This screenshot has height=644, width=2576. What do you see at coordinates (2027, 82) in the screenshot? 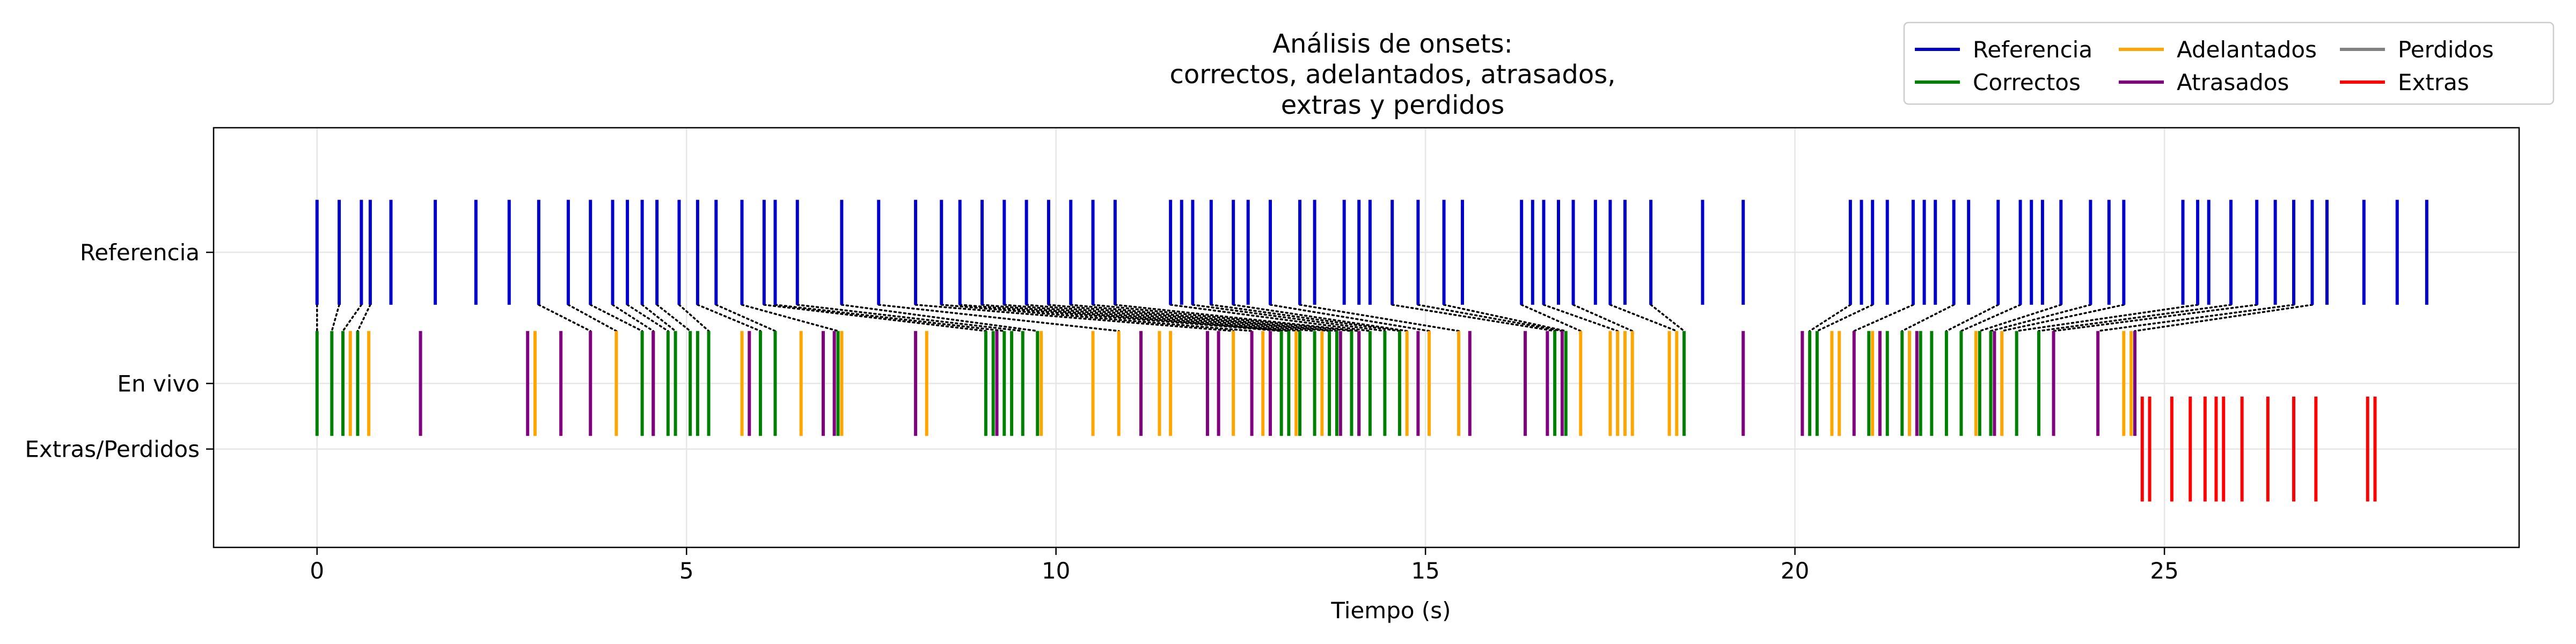
I see `legend-label-correctos: Correctos` at bounding box center [2027, 82].